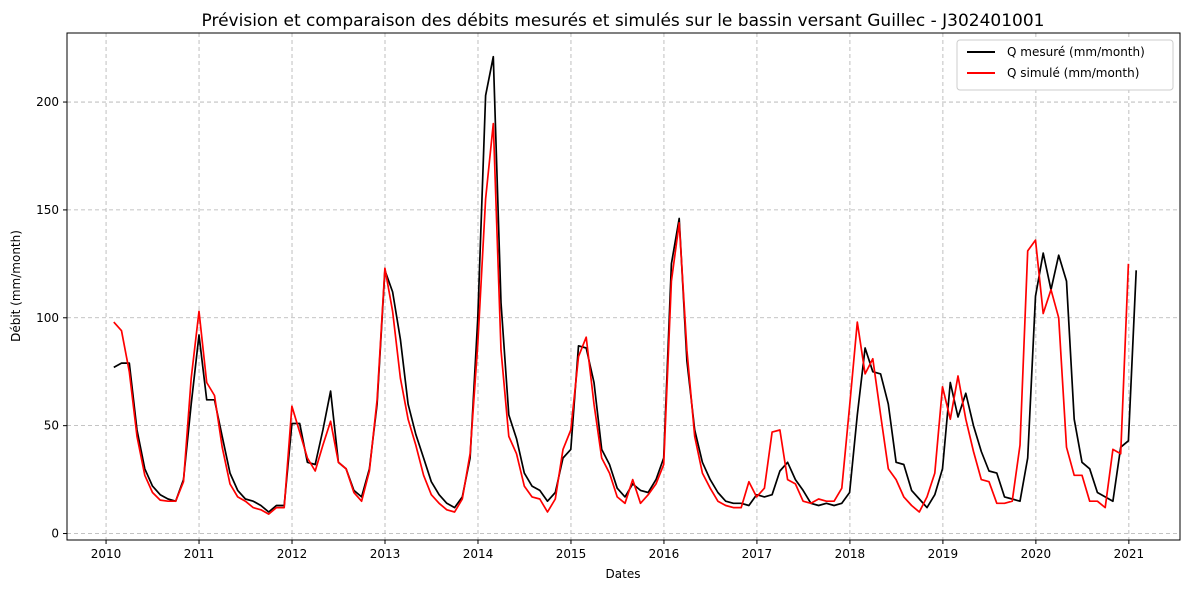 The image size is (1189, 590). What do you see at coordinates (1036, 554) in the screenshot?
I see `x-tick-label: 2020` at bounding box center [1036, 554].